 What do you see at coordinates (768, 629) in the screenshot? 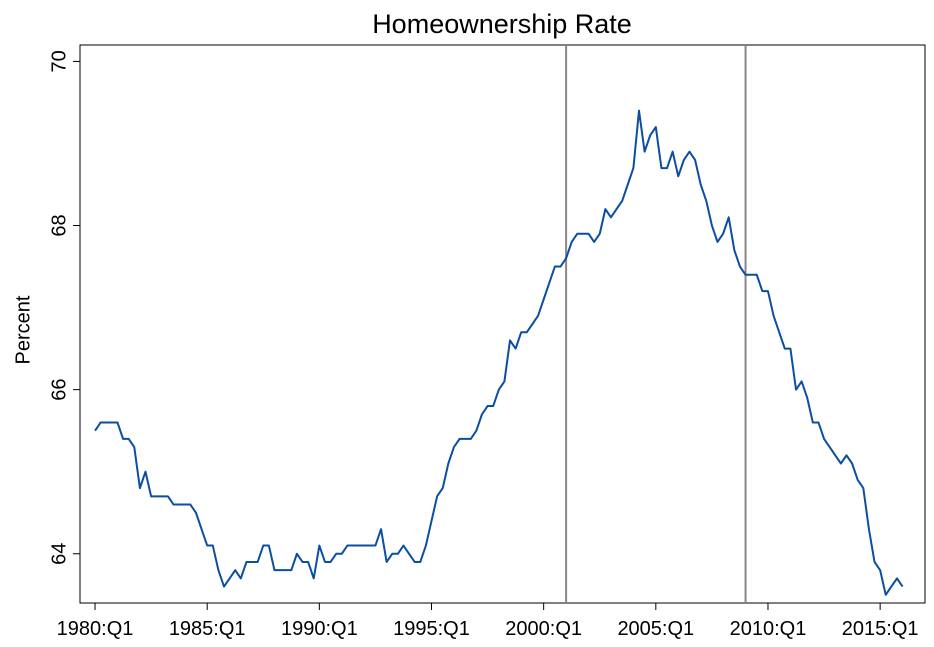
I see `x-tick-label: 2010:Q1` at bounding box center [768, 629].